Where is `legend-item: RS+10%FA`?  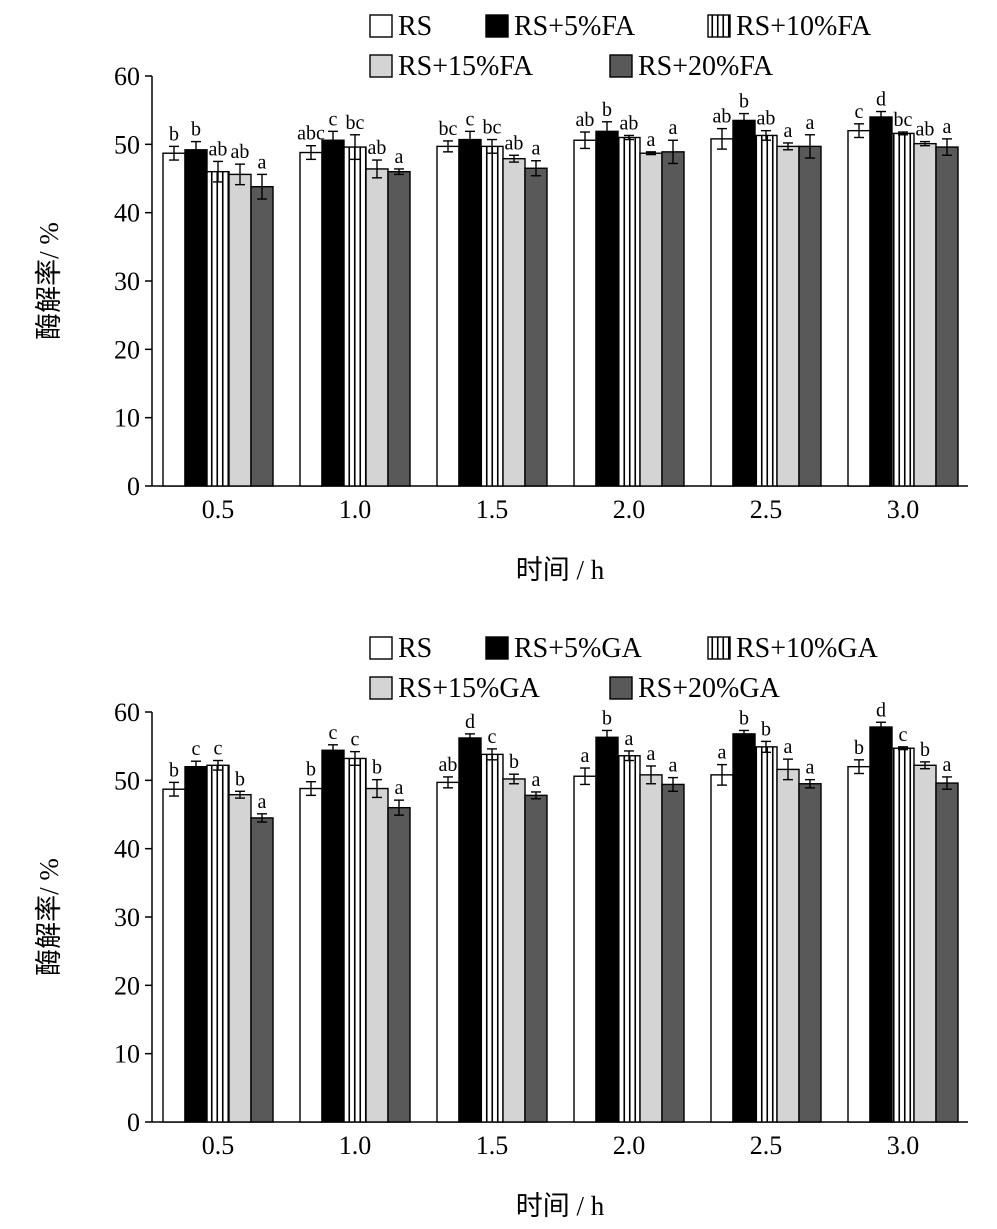 legend-item: RS+10%FA is located at coordinates (789, 26).